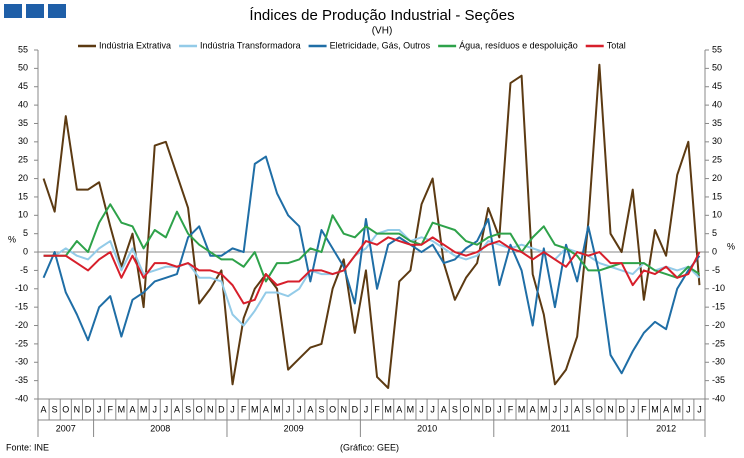 The height and width of the screenshot is (458, 744). Describe the element at coordinates (160, 428) in the screenshot. I see `year-label: 2008` at that location.